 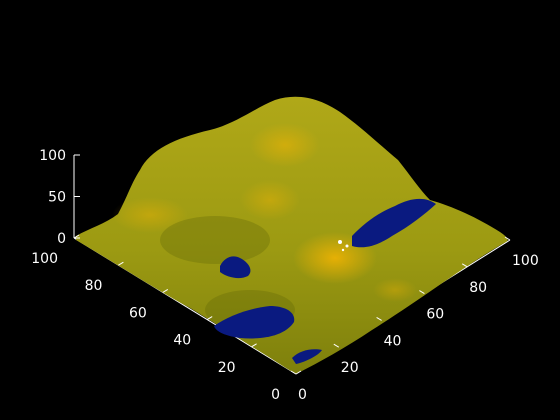 I want to click on y-tick-label: 20, so click(x=227, y=368).